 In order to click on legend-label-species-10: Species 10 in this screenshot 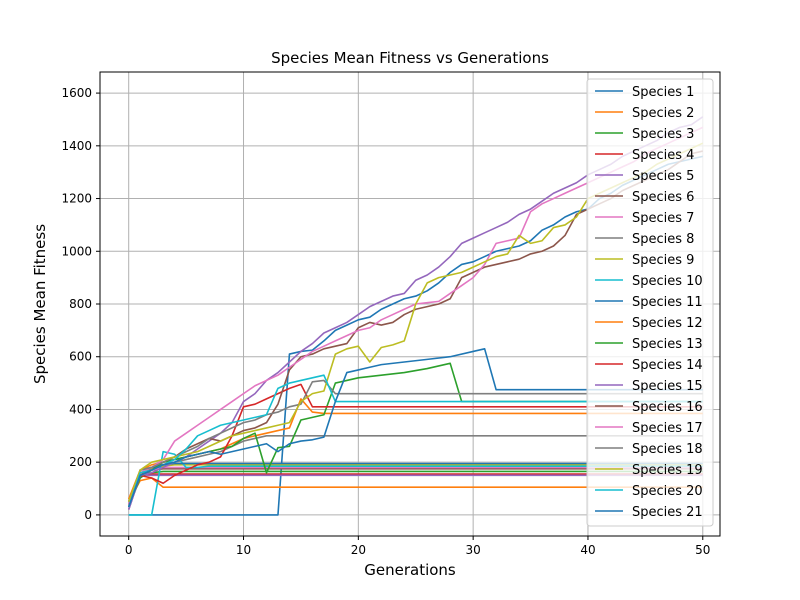, I will do `click(667, 281)`.